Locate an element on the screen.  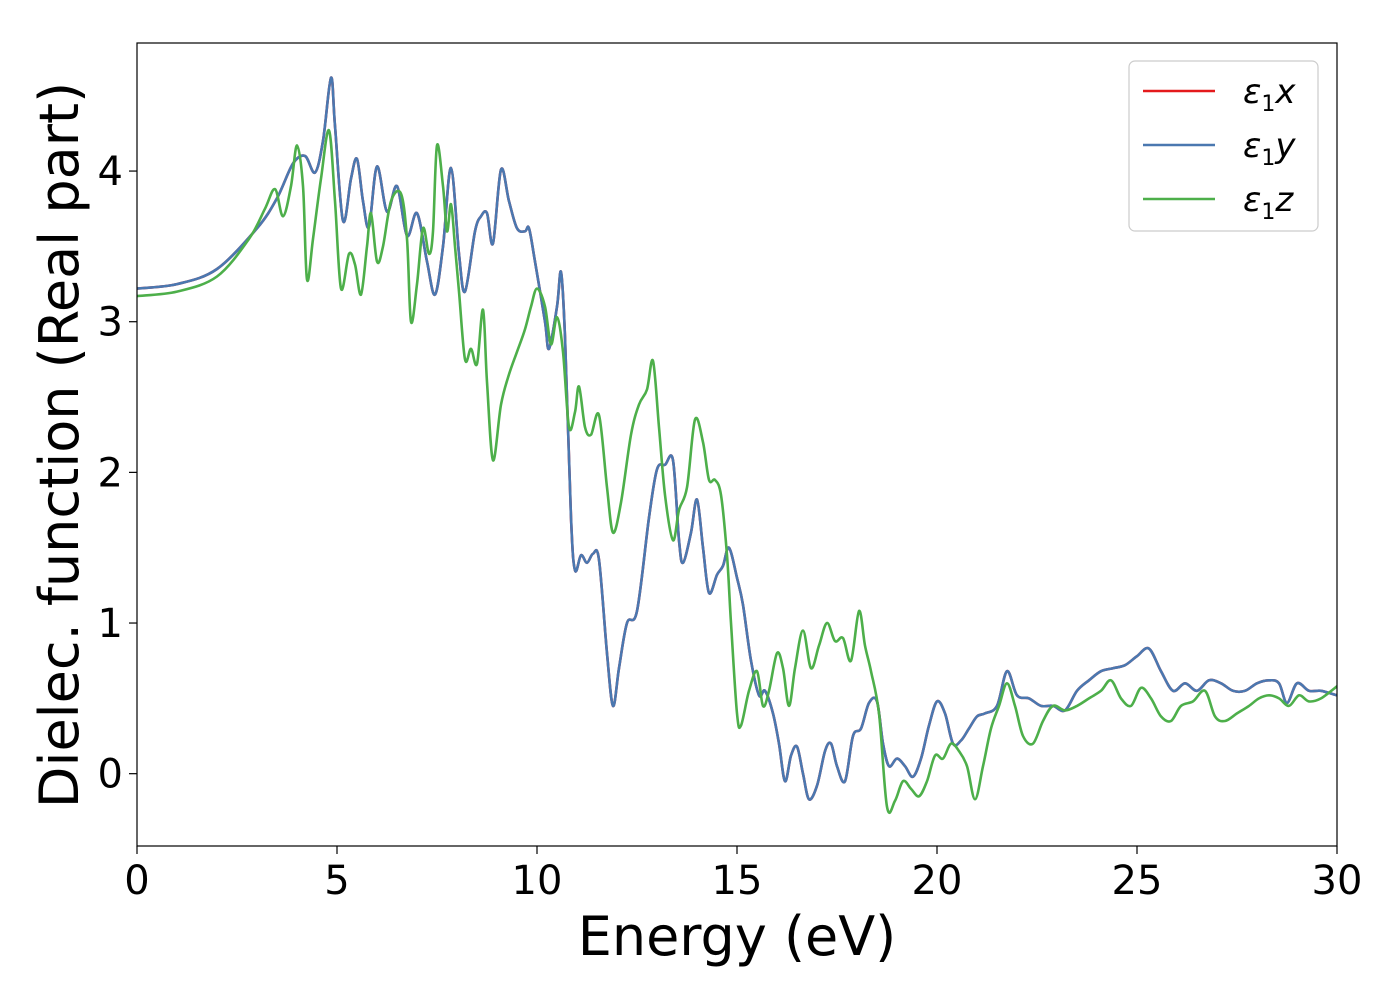
y-axis-label: Dielec. function (Real part) is located at coordinates (59, 445).